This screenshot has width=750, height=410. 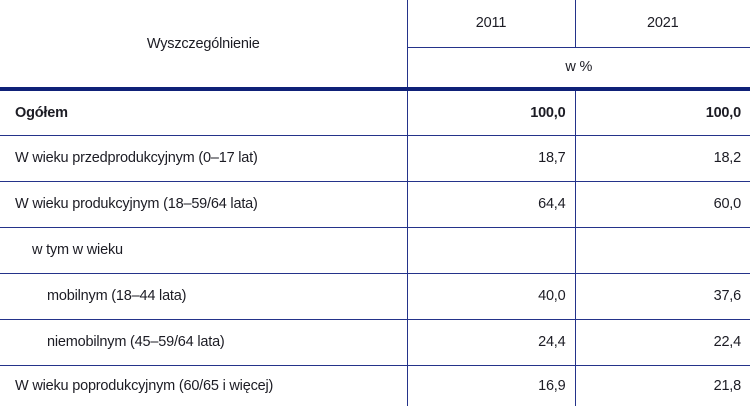 What do you see at coordinates (203, 204) in the screenshot?
I see `row-label: W wieku produkcyjnym (18–59/64 lata)` at bounding box center [203, 204].